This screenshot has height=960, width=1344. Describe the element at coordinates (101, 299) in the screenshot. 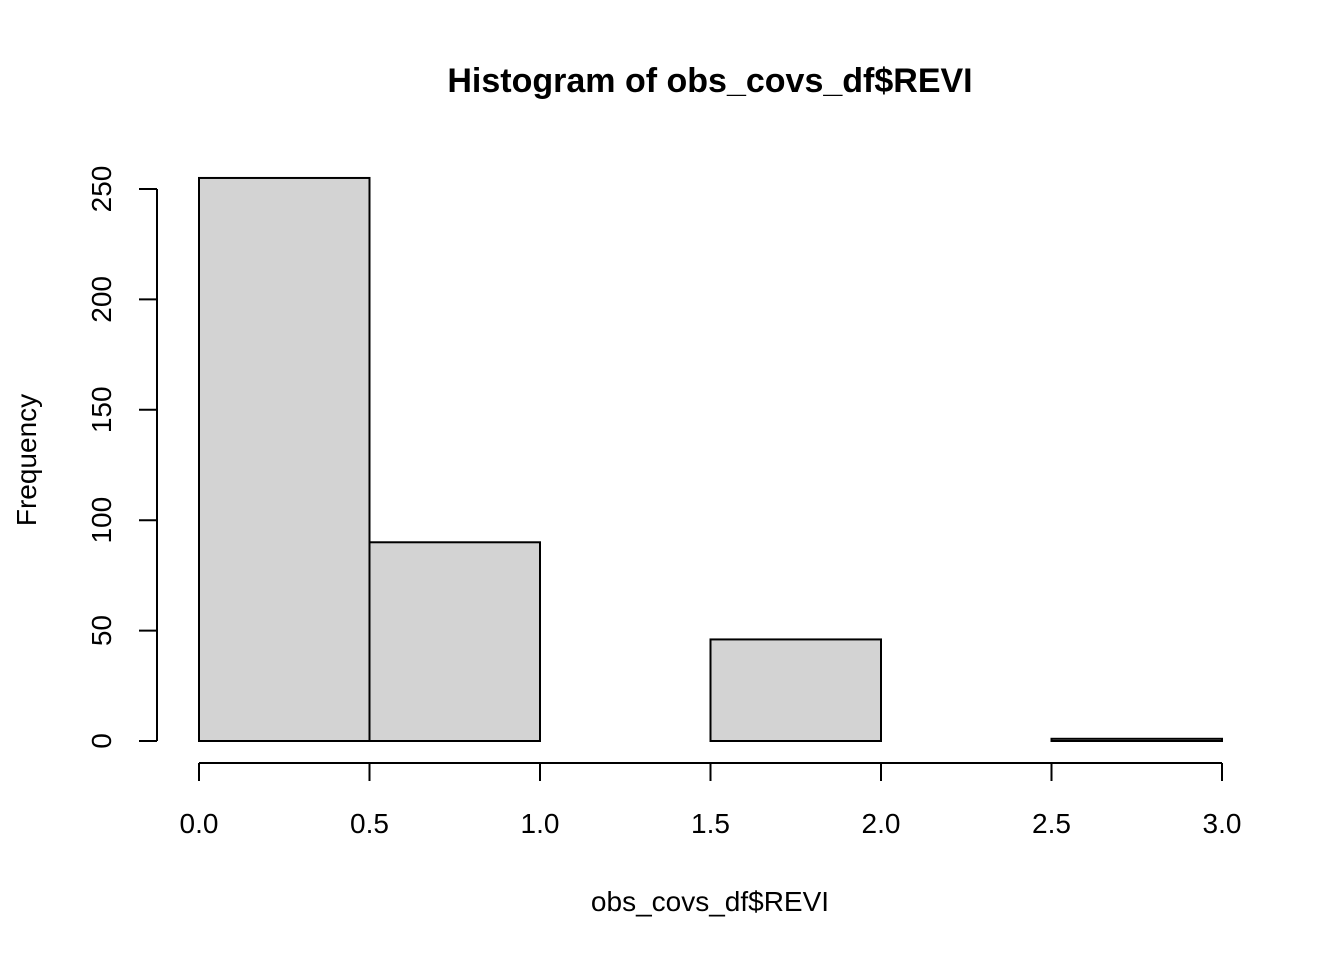

I see `y-tick-label-4: 200` at that location.